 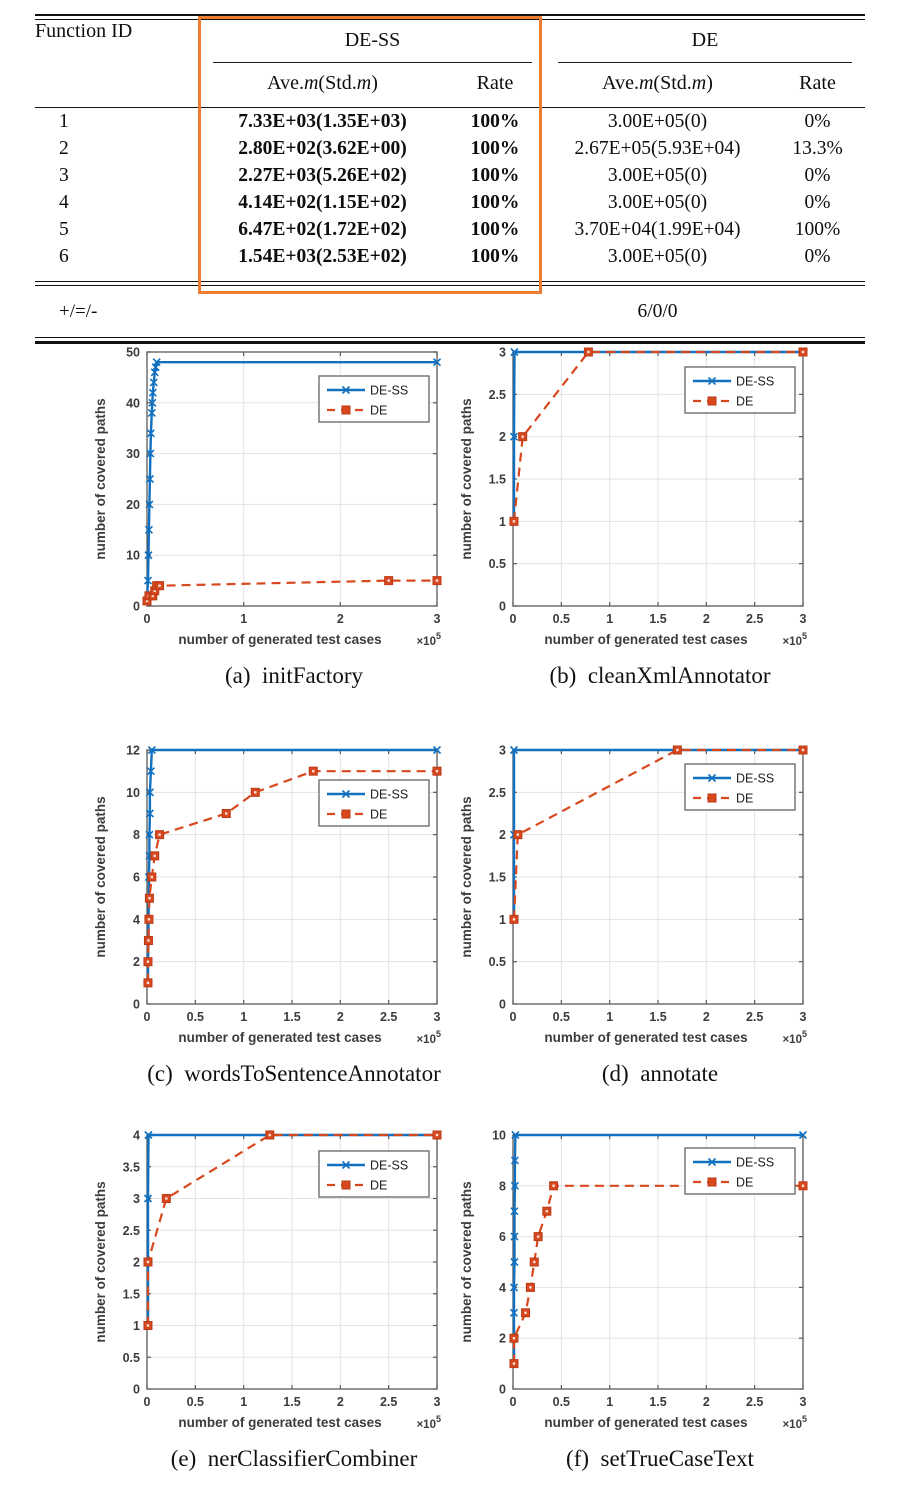 I want to click on cell-de-ave: 2.67E+05(5.93E+04), so click(x=657, y=148).